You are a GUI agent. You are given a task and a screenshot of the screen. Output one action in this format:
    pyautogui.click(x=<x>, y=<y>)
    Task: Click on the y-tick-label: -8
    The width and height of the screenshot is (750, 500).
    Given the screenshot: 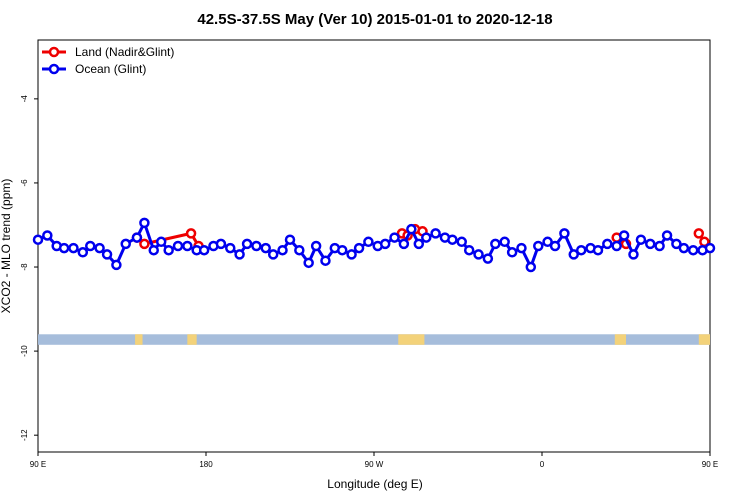 What is the action you would take?
    pyautogui.click(x=24, y=267)
    